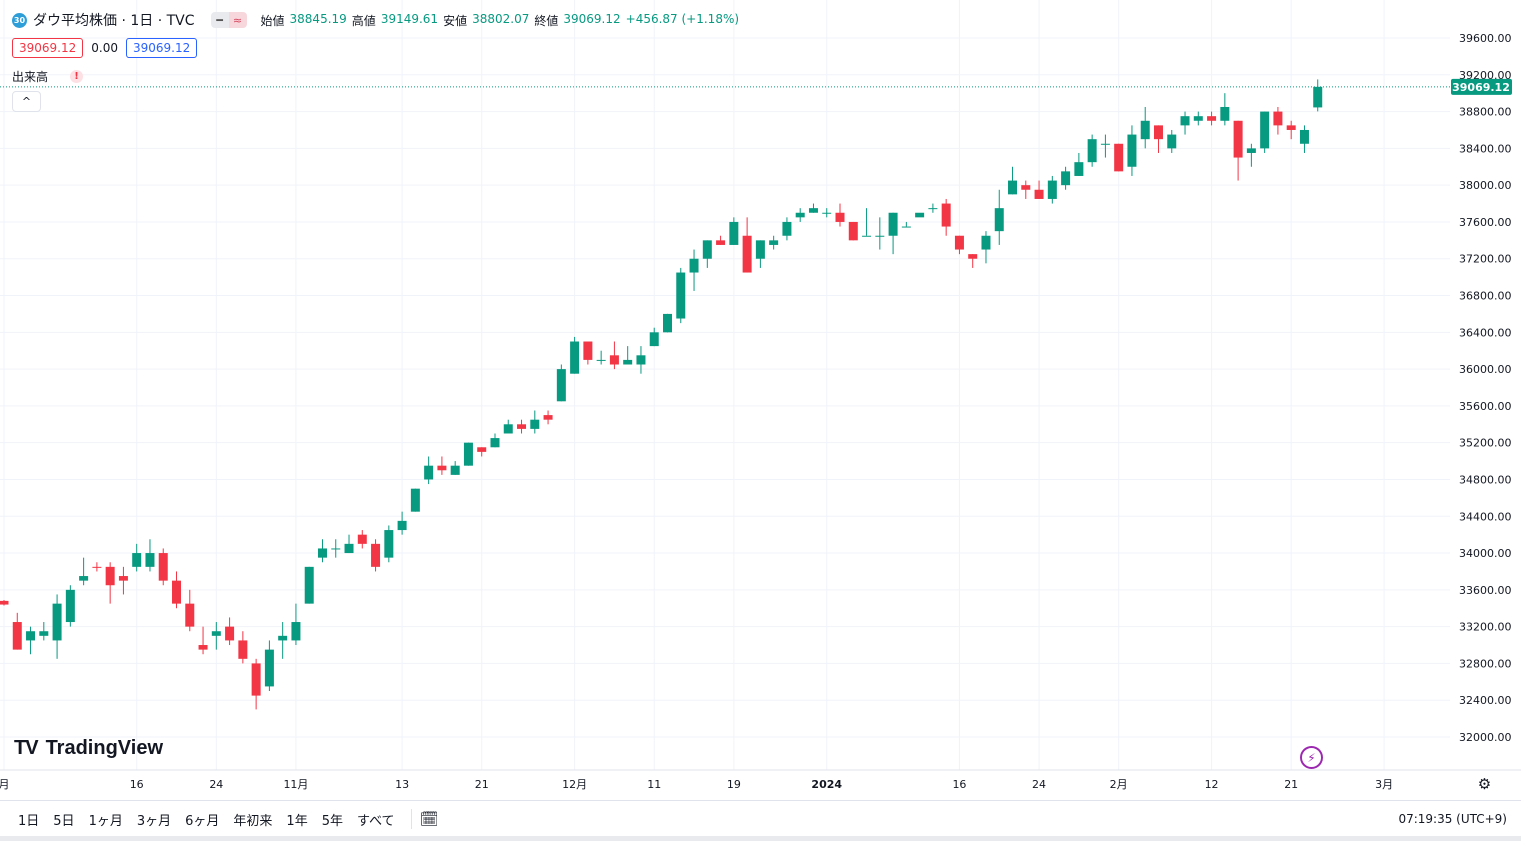 The image size is (1521, 841). Describe the element at coordinates (409, 18) in the screenshot. I see `high-value: 39149.61` at that location.